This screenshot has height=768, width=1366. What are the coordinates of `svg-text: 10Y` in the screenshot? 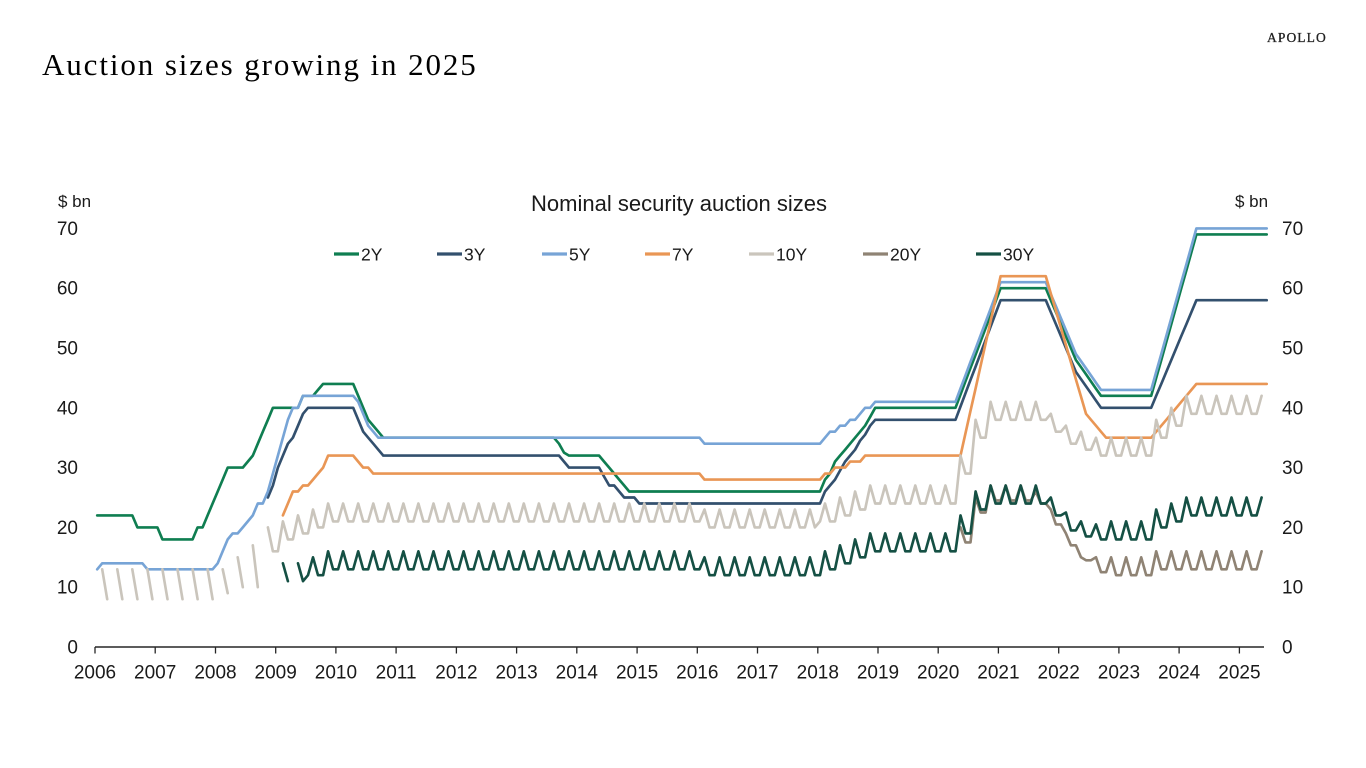 It's located at (791, 255).